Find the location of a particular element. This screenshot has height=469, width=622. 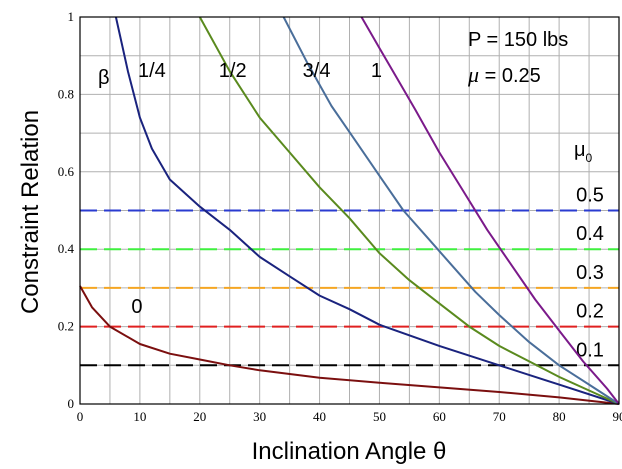

mu-value: = 0.25 is located at coordinates (510, 76).